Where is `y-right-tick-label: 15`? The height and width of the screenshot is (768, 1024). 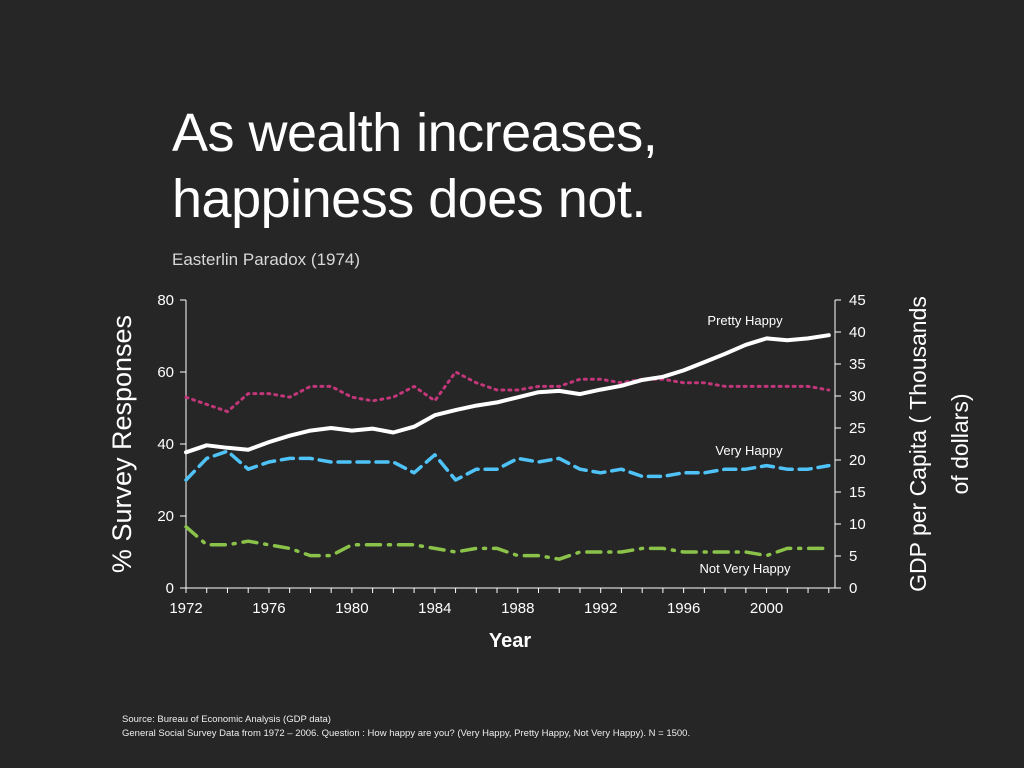
y-right-tick-label: 15 is located at coordinates (857, 492).